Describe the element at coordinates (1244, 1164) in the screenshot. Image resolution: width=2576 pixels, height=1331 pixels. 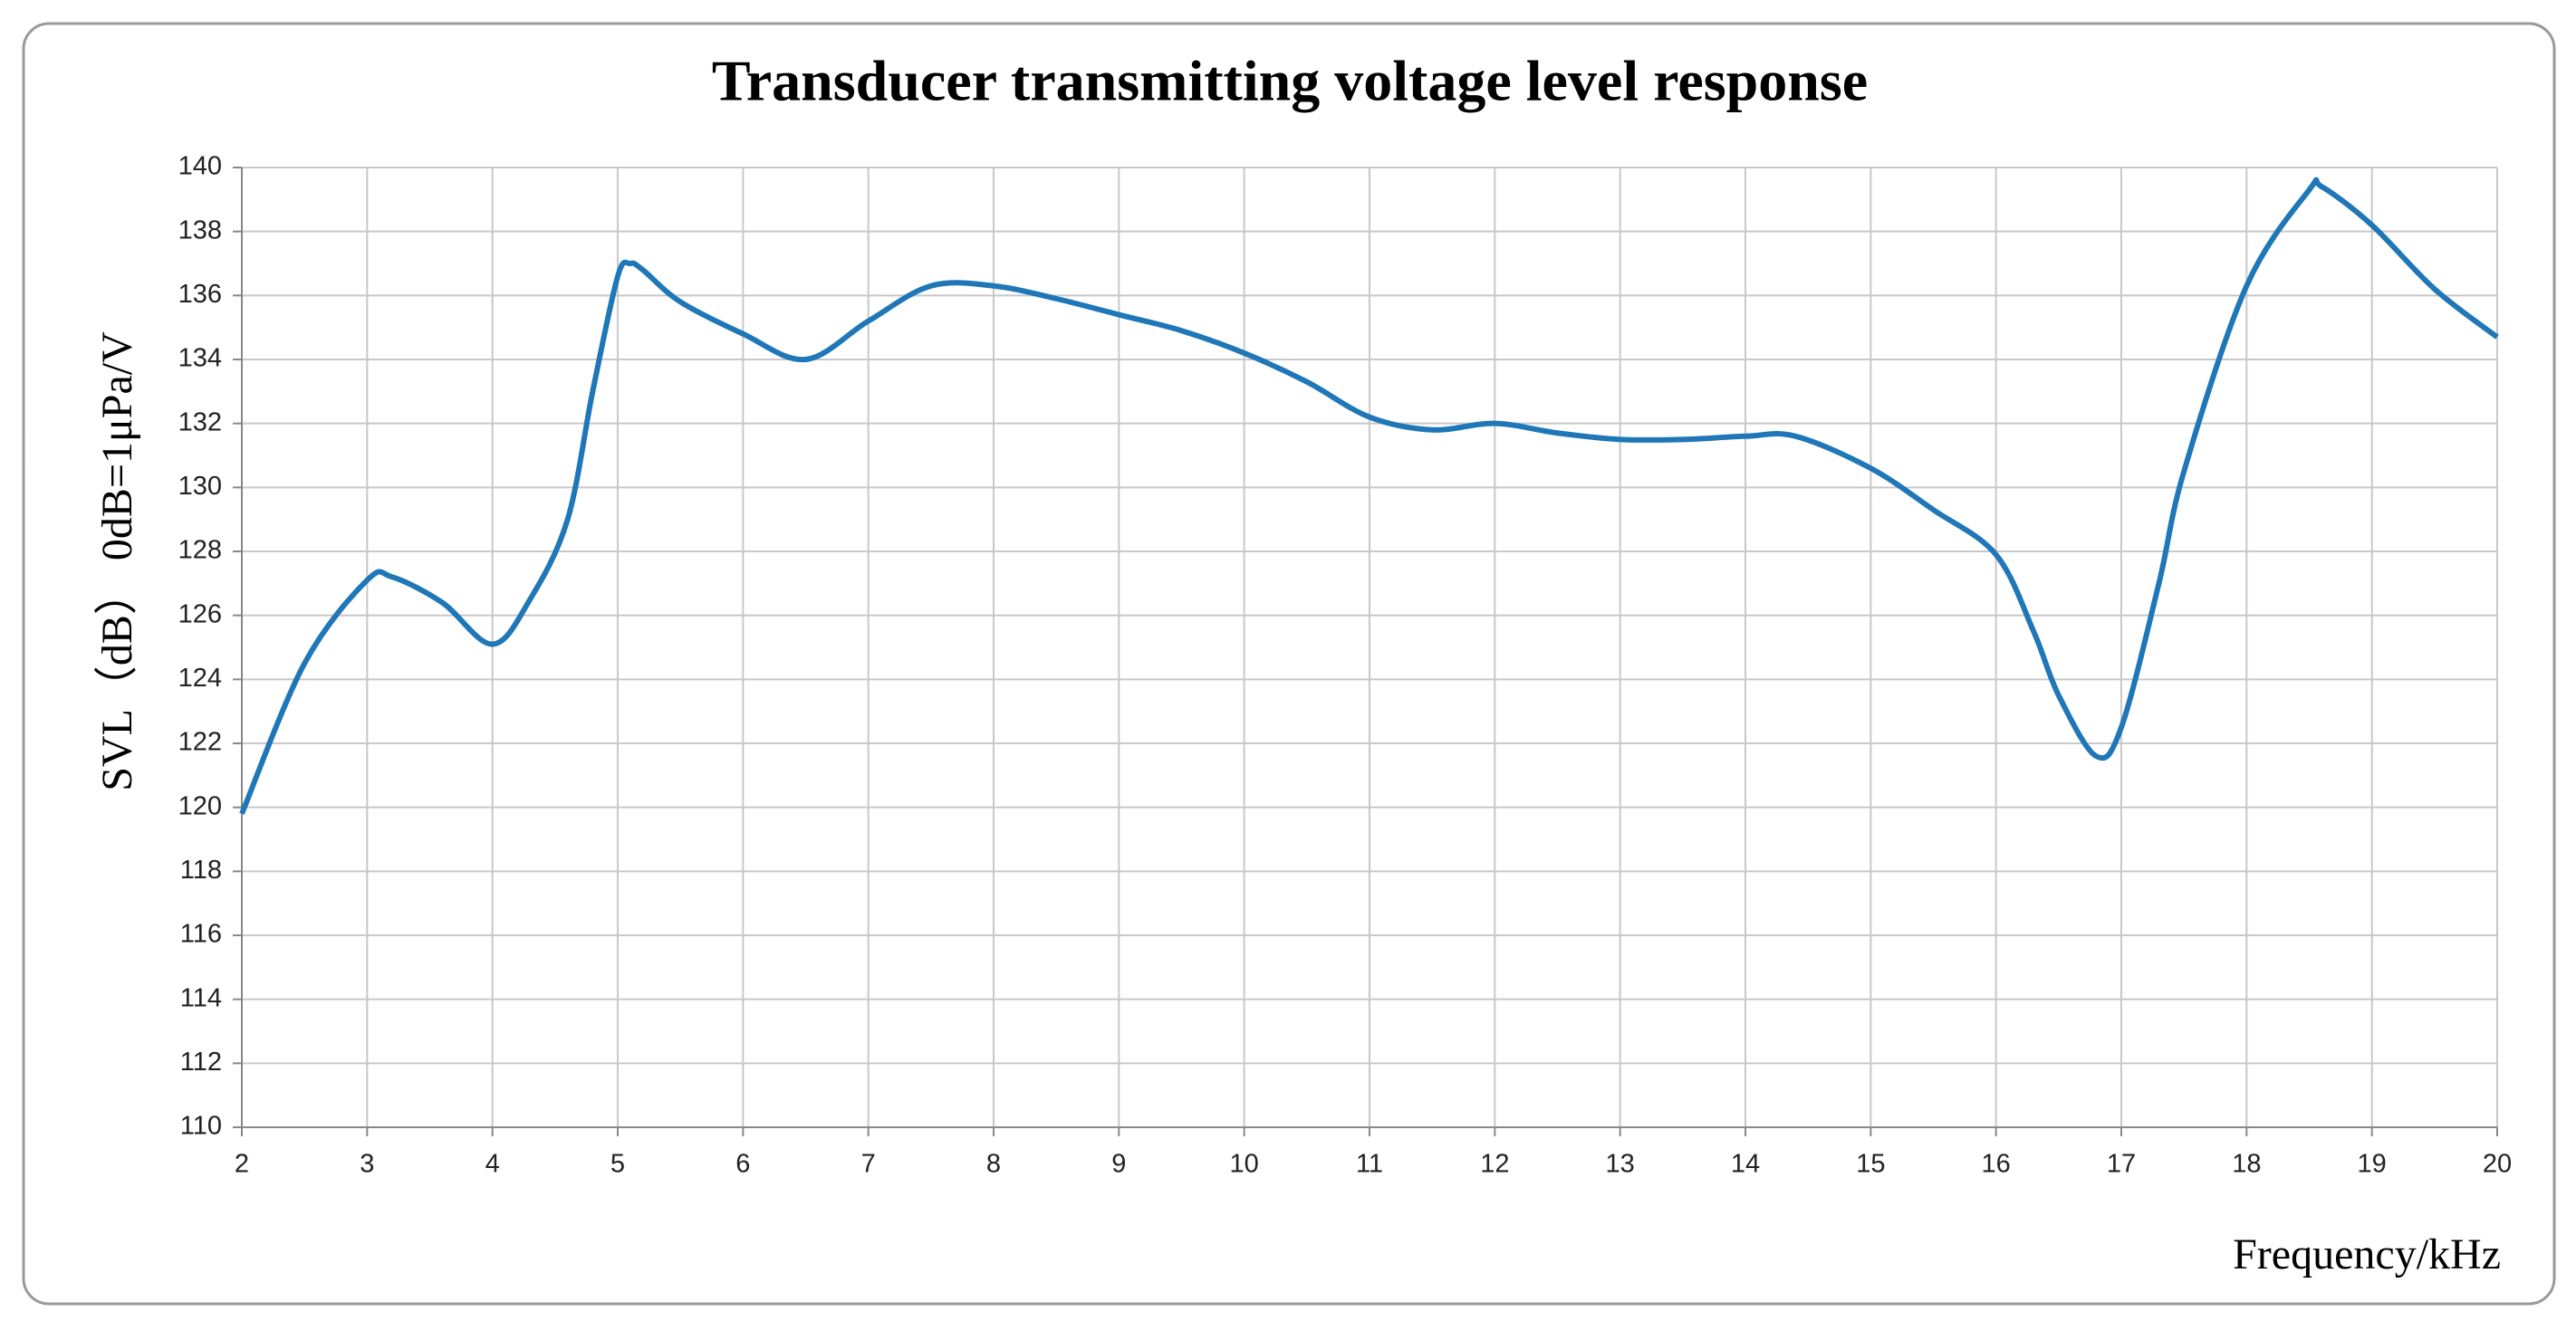
I see `x-tick-label: 10` at that location.